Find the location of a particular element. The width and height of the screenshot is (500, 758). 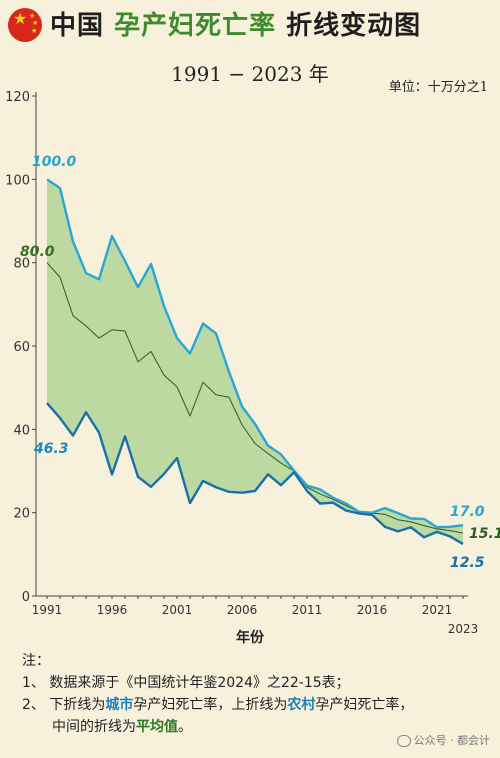

y-tick-label: 100 is located at coordinates (17, 180).